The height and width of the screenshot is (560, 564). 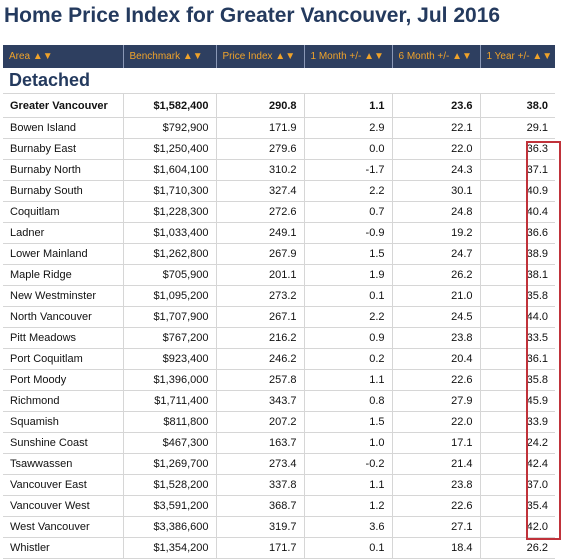 I want to click on benchmark-cell: $923,400, so click(x=170, y=359).